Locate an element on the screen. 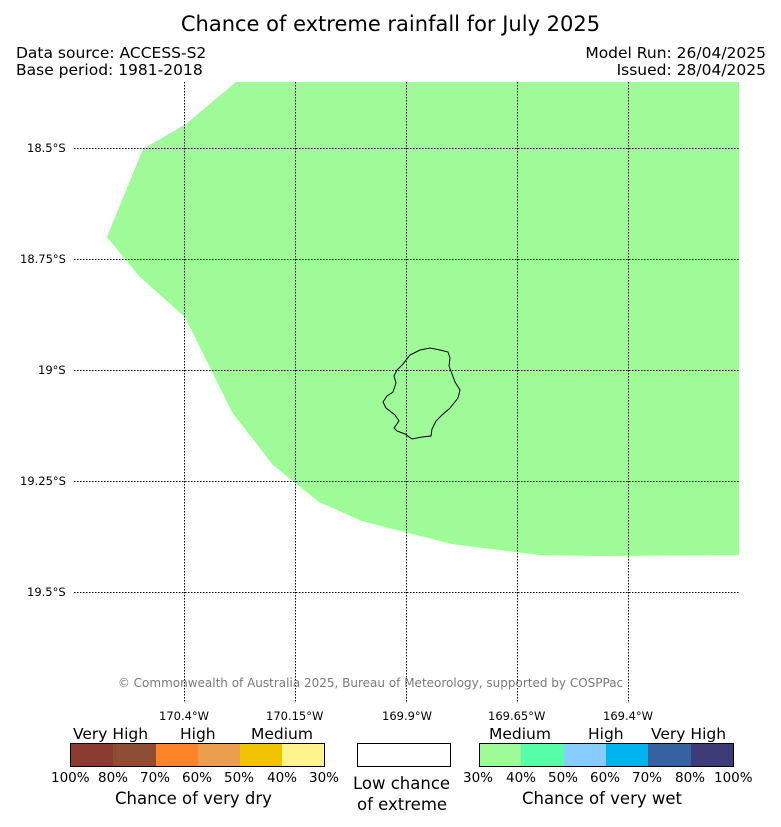 The image size is (781, 827). dry-colorbar-frame is located at coordinates (197, 755).